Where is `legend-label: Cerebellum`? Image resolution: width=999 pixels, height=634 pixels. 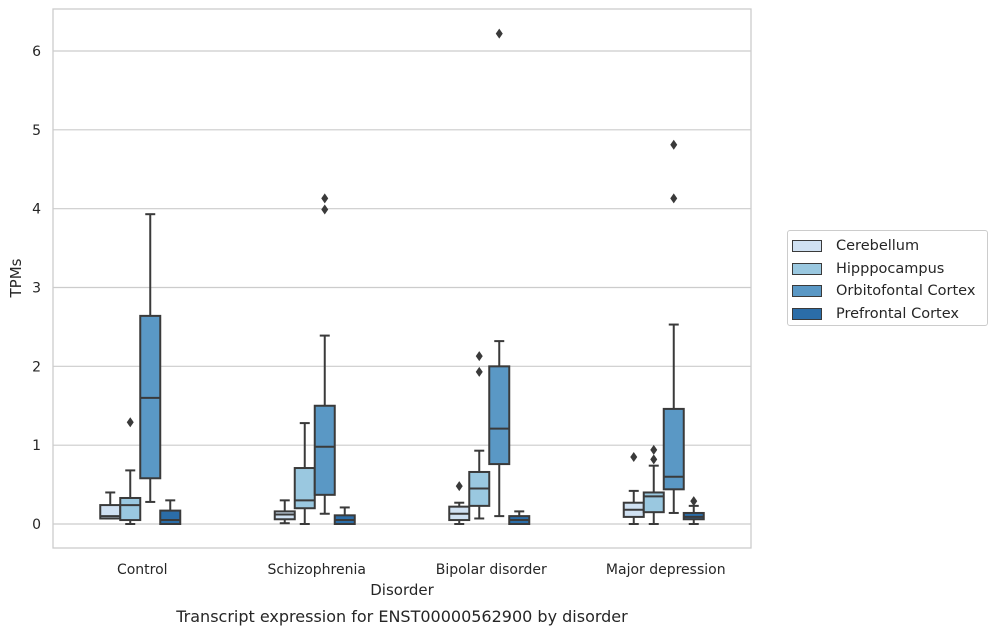
legend-label: Cerebellum is located at coordinates (878, 246).